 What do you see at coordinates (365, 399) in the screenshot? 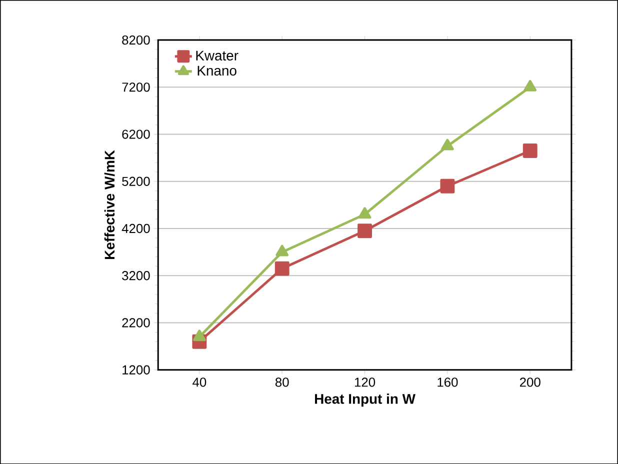
I see `x-axis-title: Heat Input in W` at bounding box center [365, 399].